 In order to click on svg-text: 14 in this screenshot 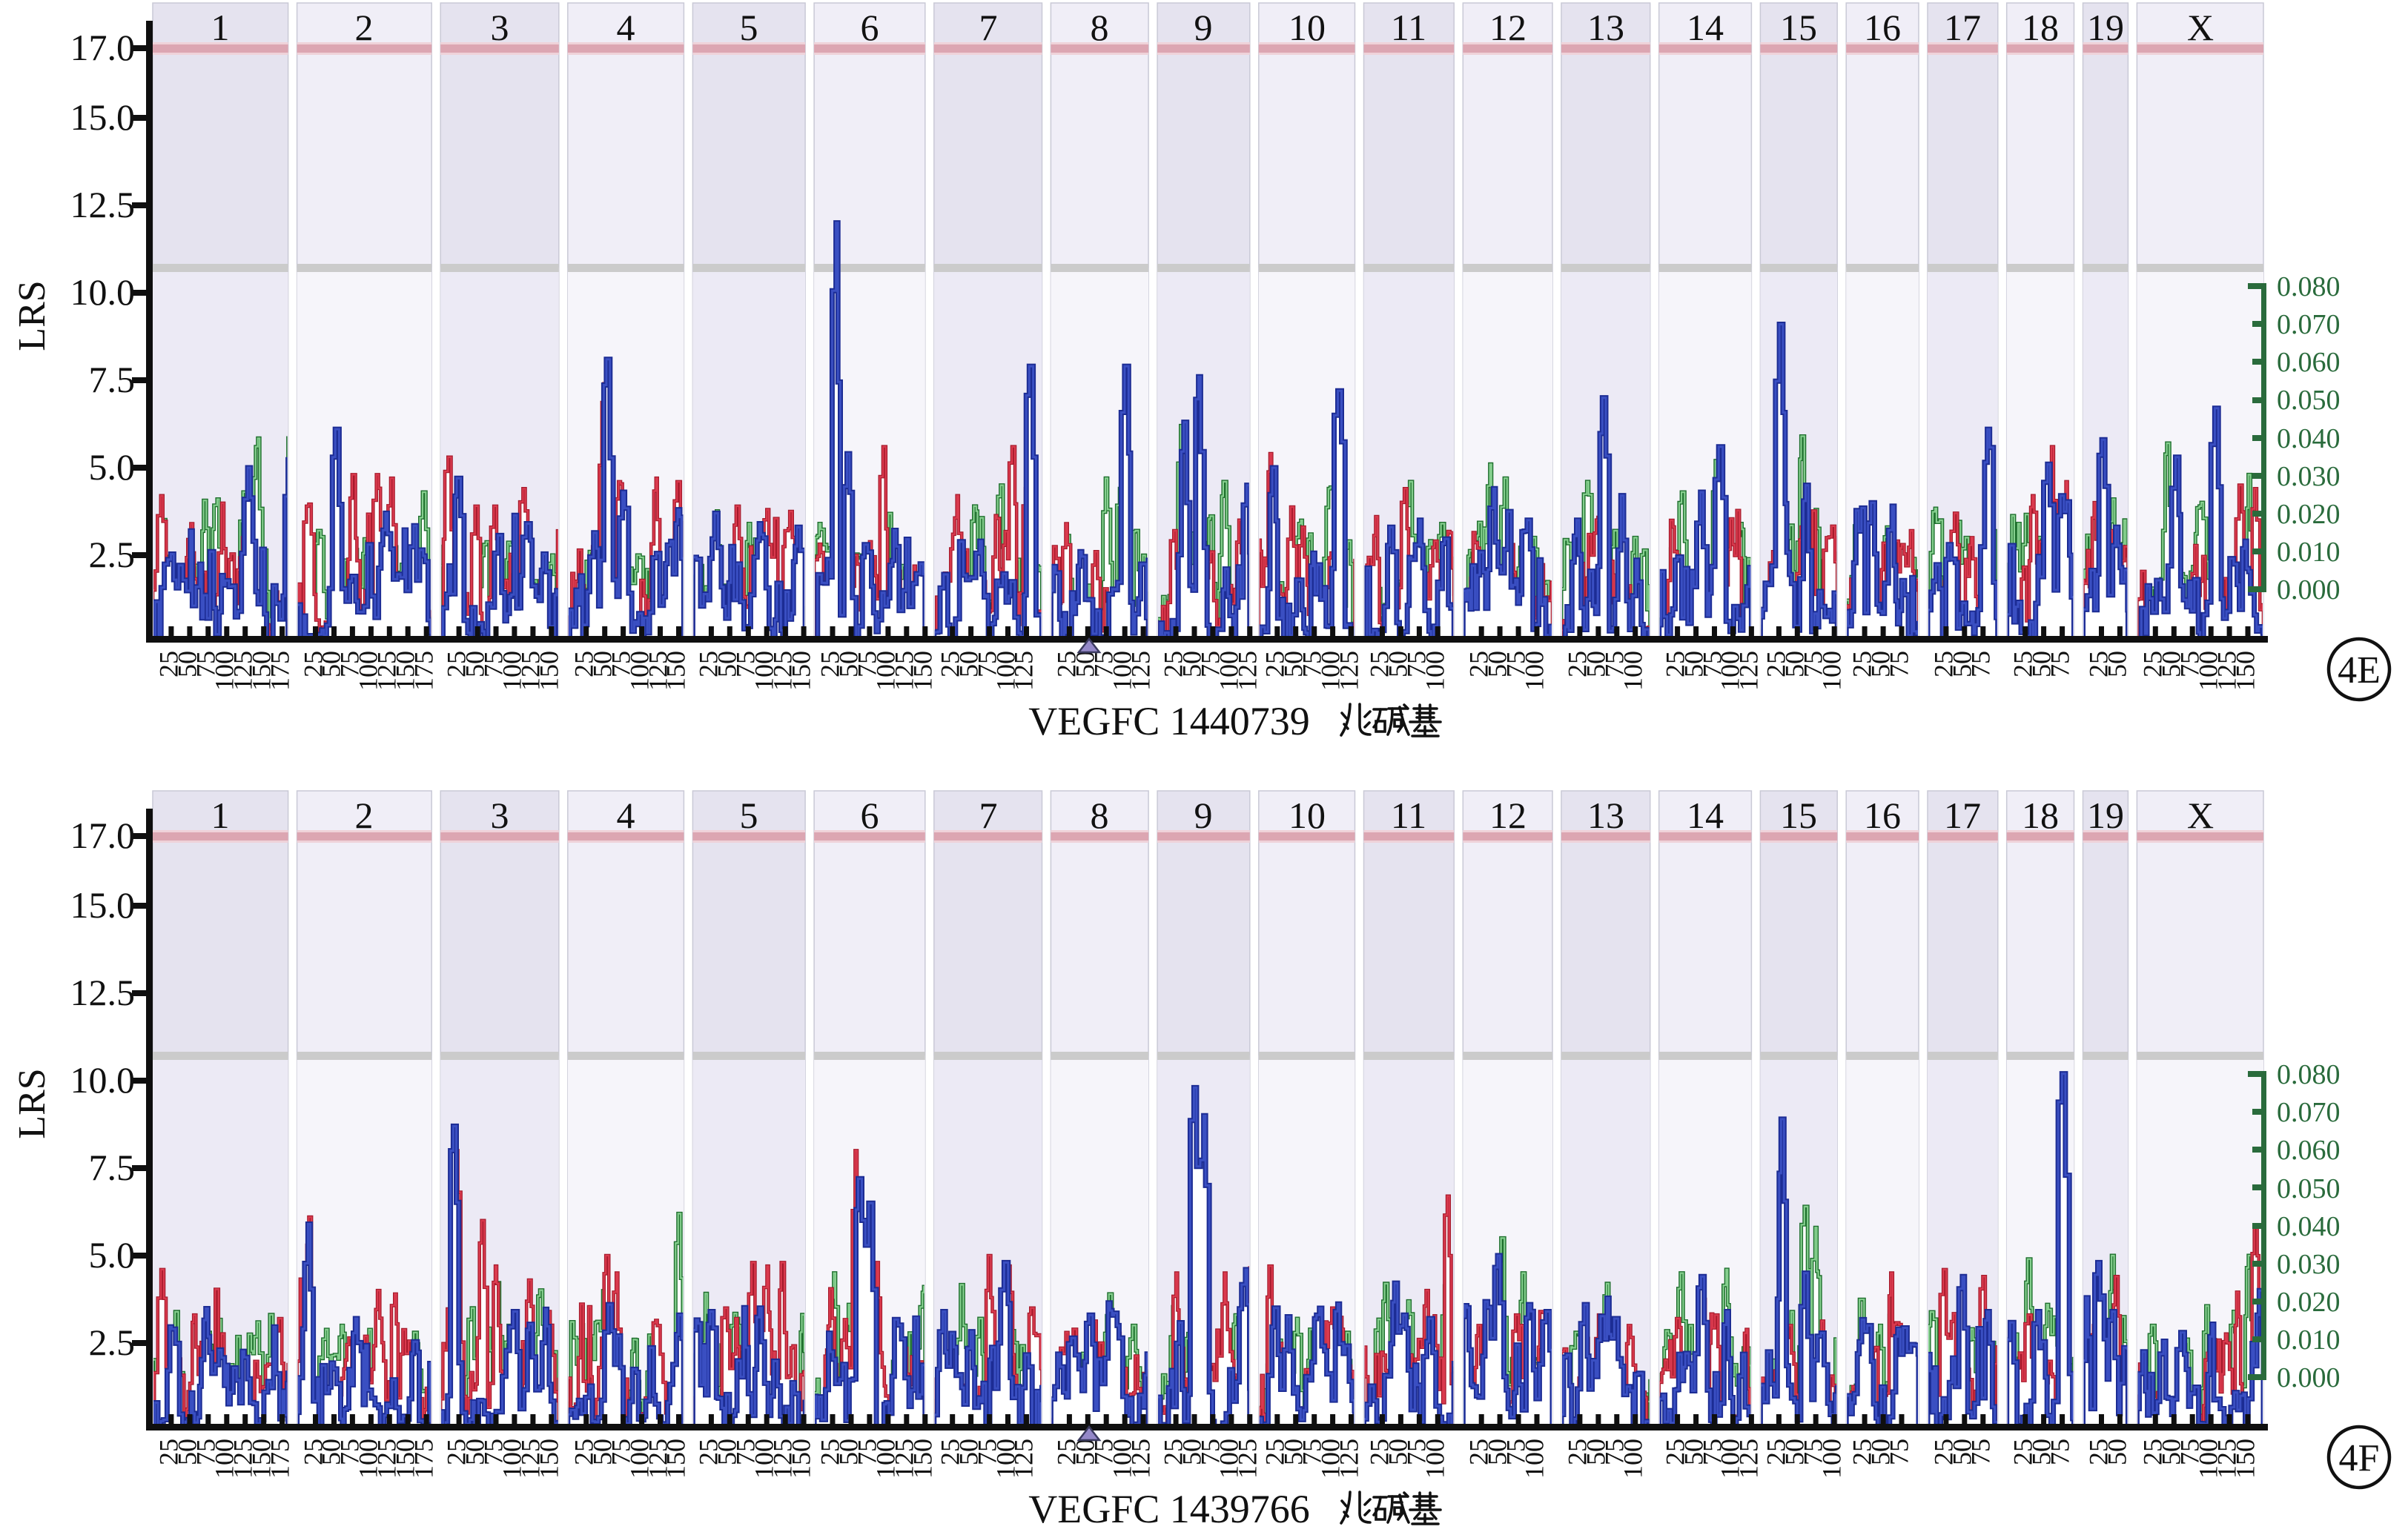, I will do `click(1706, 27)`.